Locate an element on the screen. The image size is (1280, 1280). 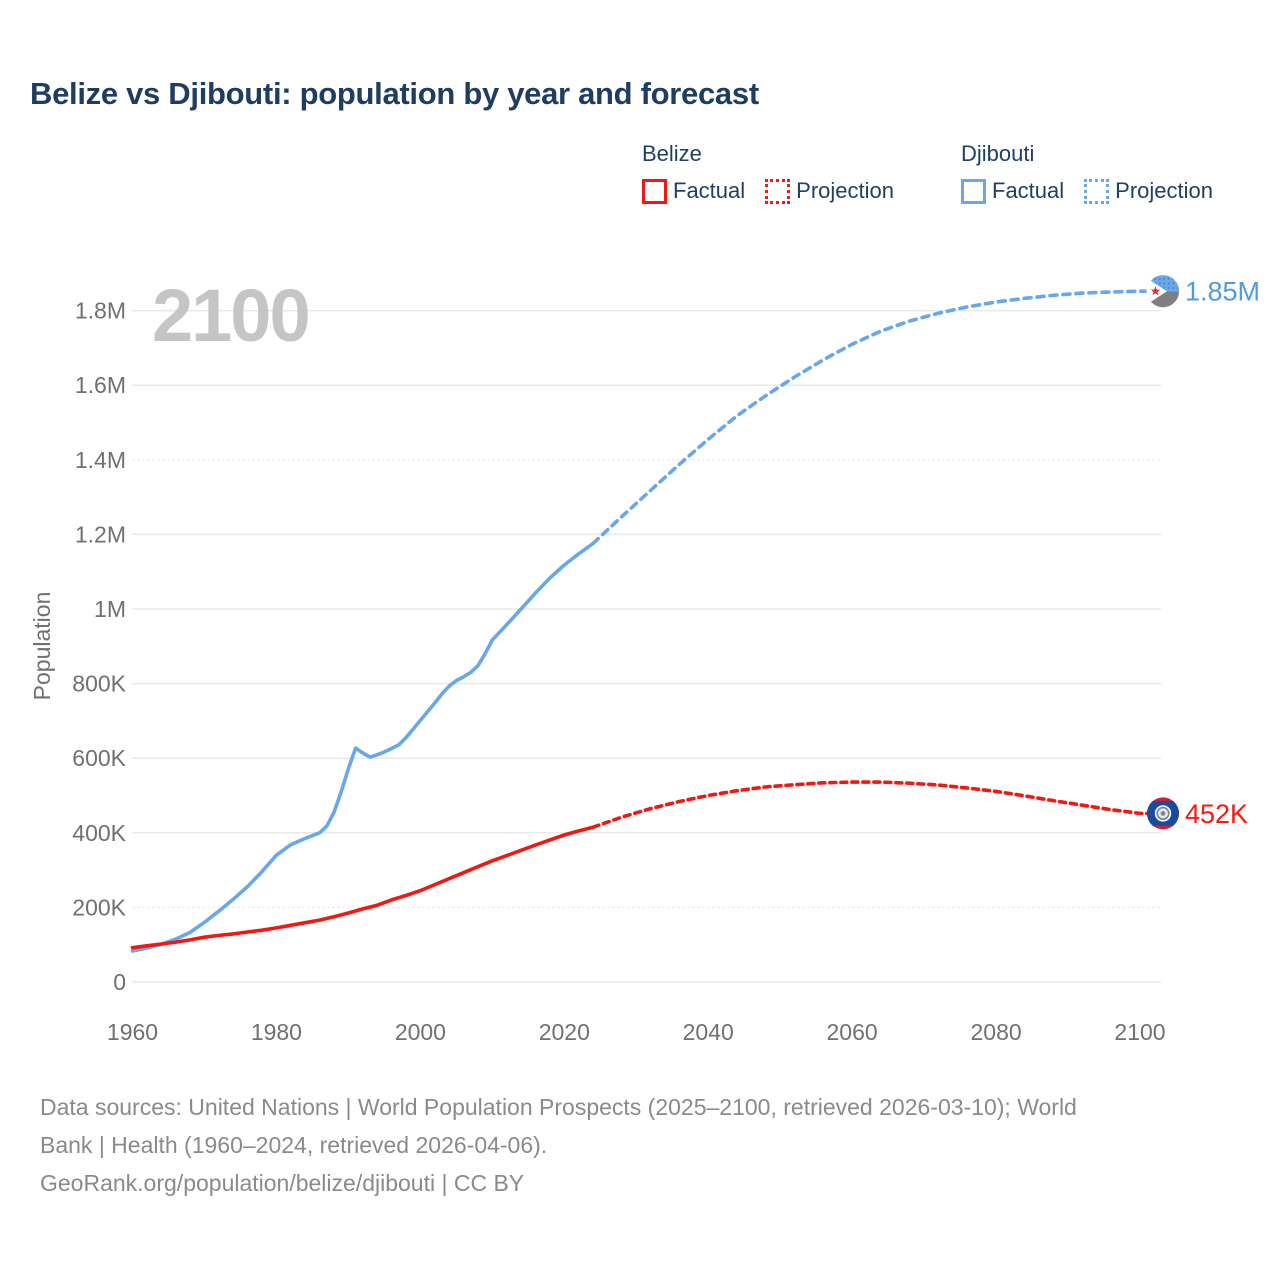
legend-group-djibouti: Djibouti Factual Projection is located at coordinates (1087, 172).